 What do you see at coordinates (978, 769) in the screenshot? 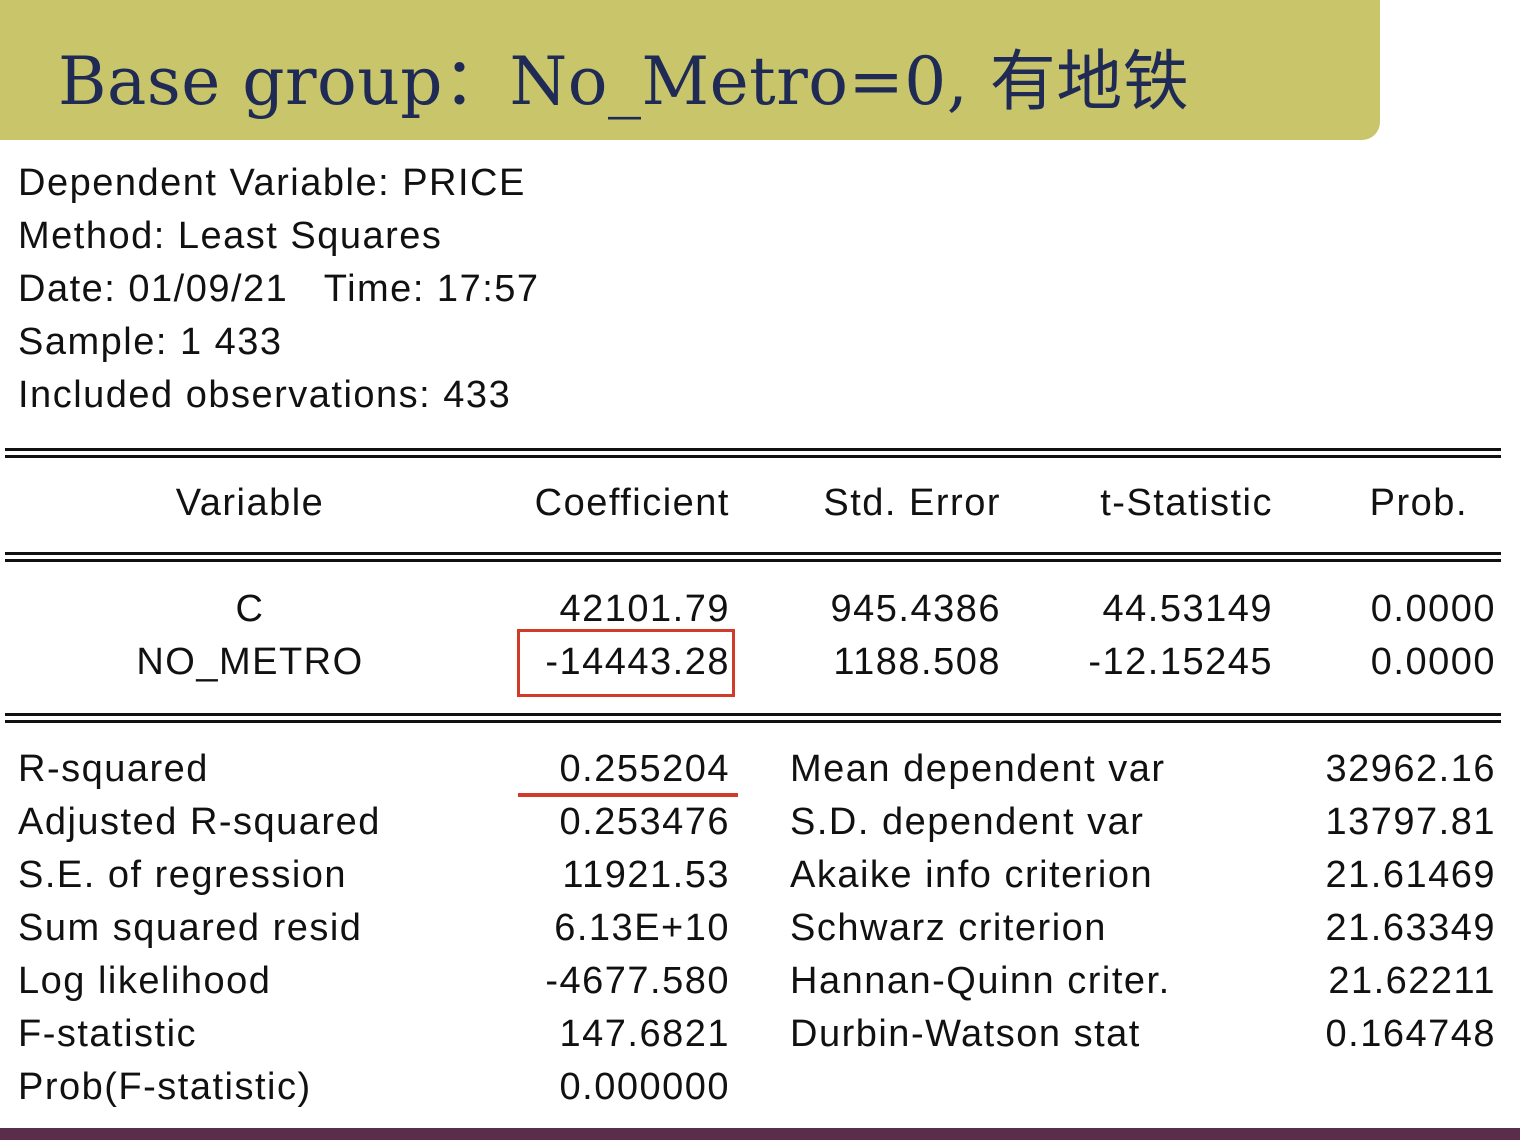
I see `stat-label: Mean dependent var` at bounding box center [978, 769].